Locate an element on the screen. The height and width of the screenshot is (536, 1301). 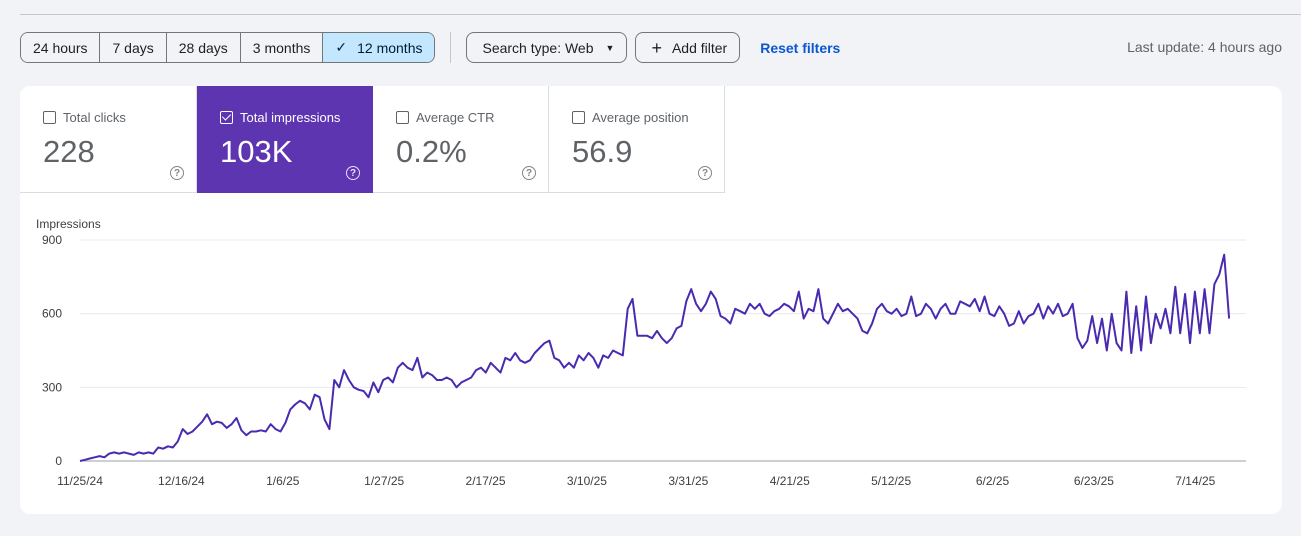
y-tick-label: 900 is located at coordinates (52, 240).